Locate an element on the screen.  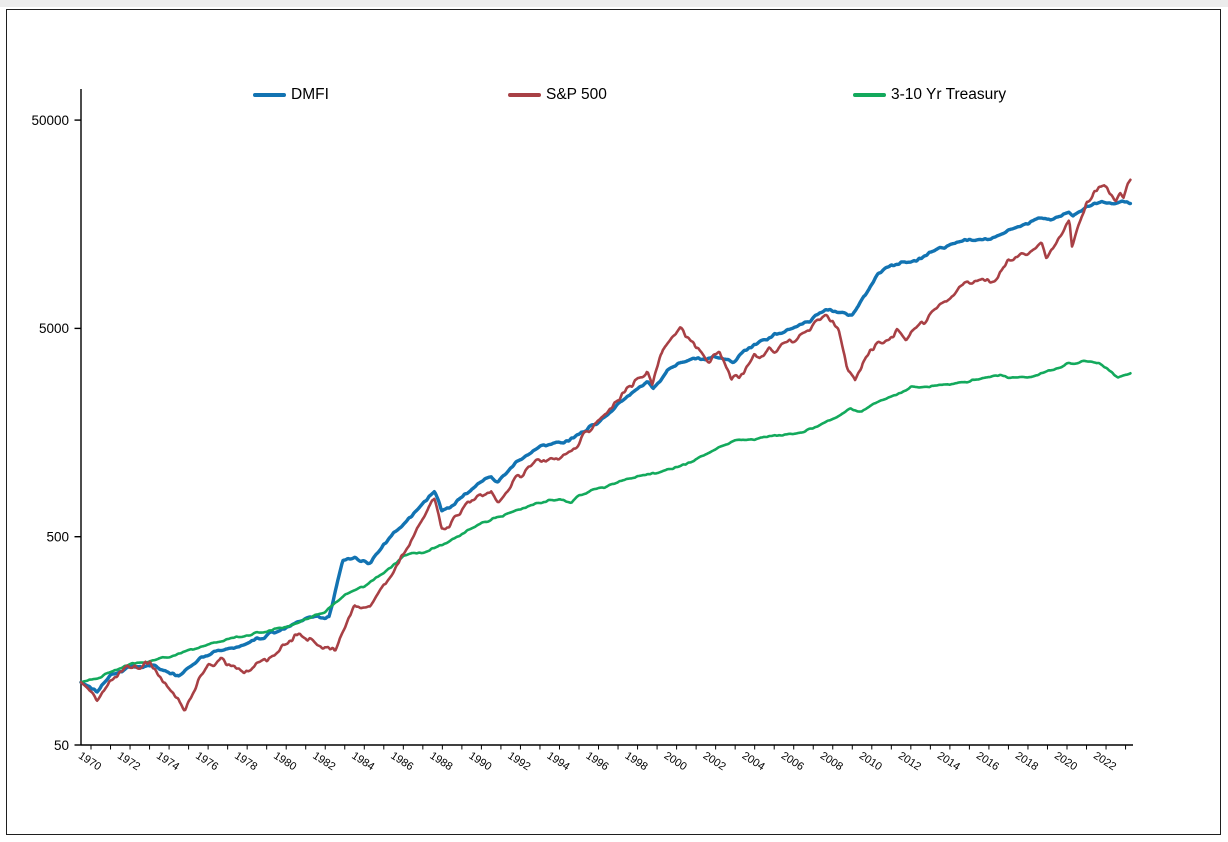
y-tick-label: 500 is located at coordinates (57, 537).